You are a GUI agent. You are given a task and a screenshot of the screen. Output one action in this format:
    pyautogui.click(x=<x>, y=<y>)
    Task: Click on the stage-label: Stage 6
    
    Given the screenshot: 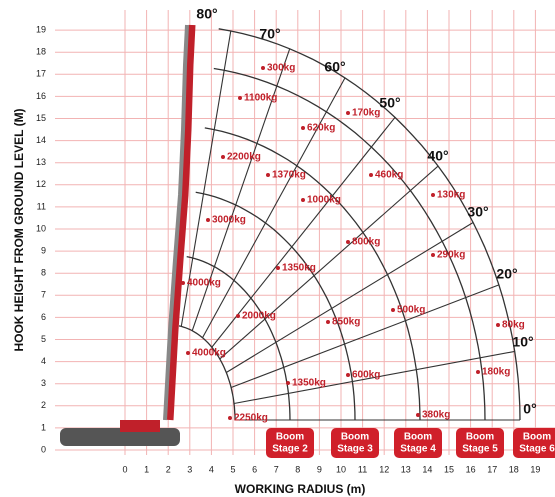 What is the action you would take?
    pyautogui.click(x=537, y=449)
    